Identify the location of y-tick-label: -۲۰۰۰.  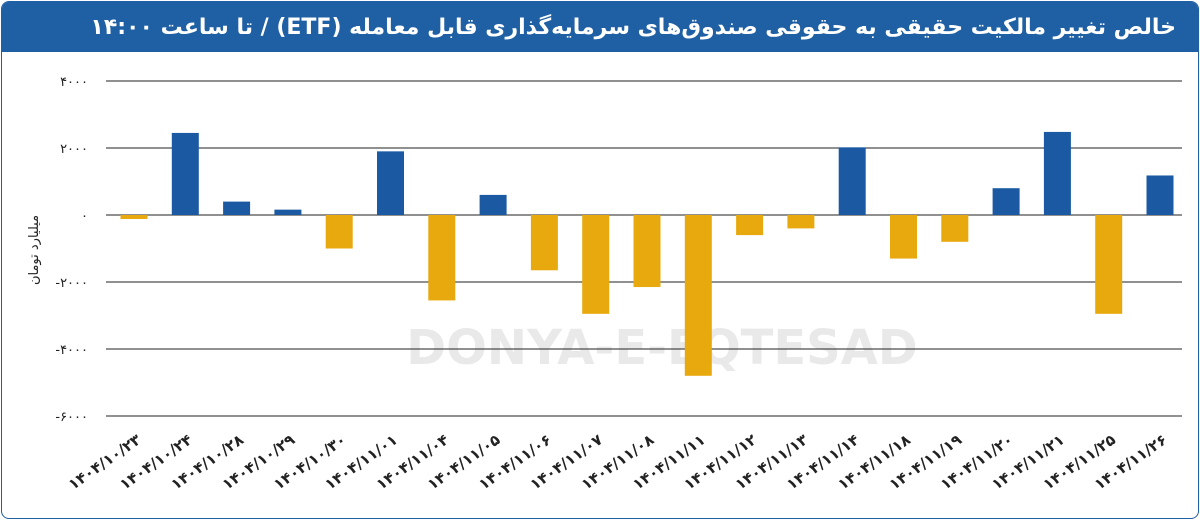
(71, 283).